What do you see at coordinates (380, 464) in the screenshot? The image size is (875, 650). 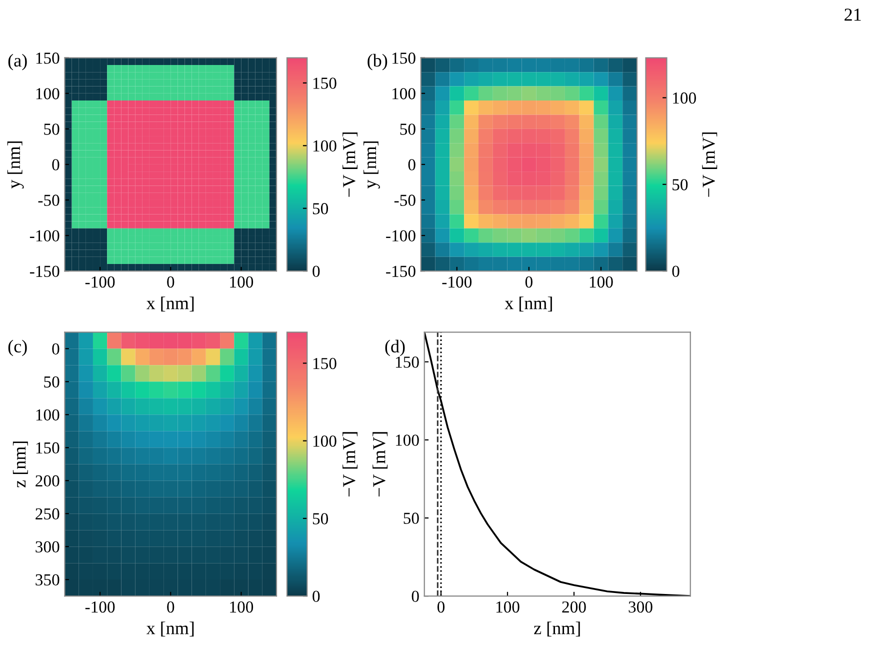 I see `y-axis-title: −V [mV]` at bounding box center [380, 464].